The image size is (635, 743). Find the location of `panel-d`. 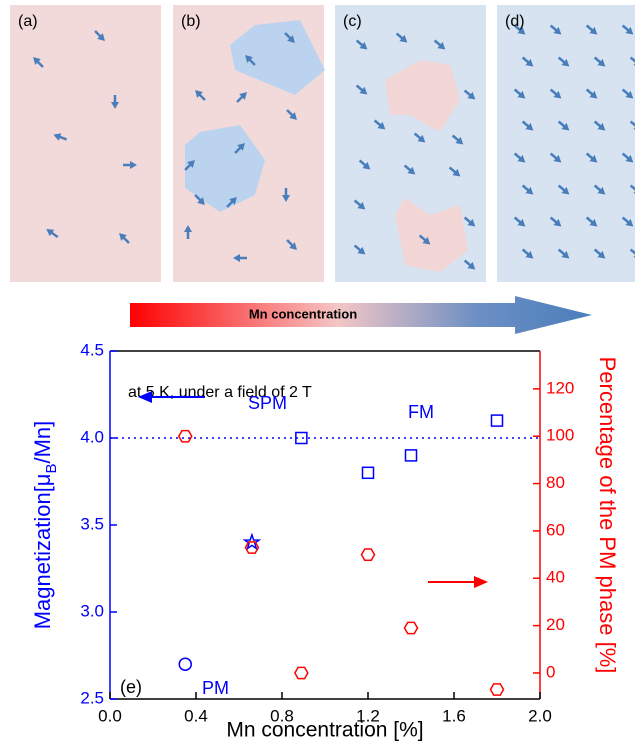

panel-d is located at coordinates (566, 143).